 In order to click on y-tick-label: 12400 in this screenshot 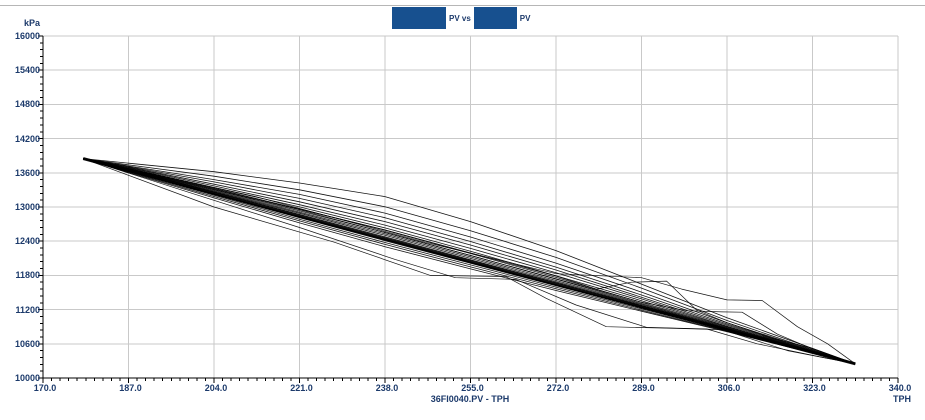, I will do `click(27, 241)`.